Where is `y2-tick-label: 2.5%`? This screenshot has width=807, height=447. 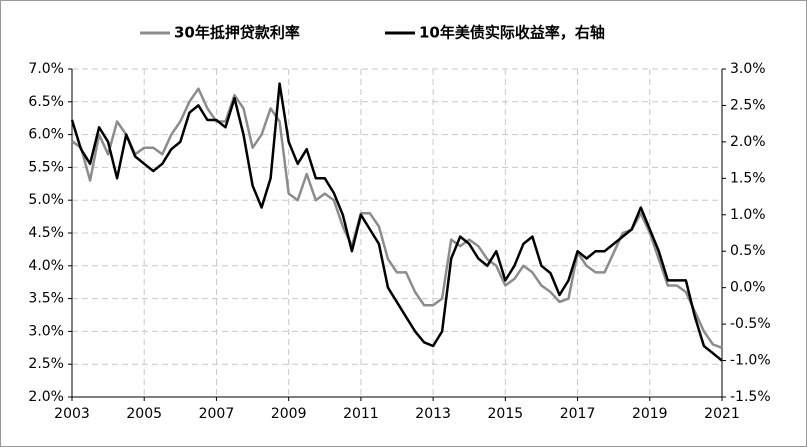
y2-tick-label: 2.5% is located at coordinates (748, 105).